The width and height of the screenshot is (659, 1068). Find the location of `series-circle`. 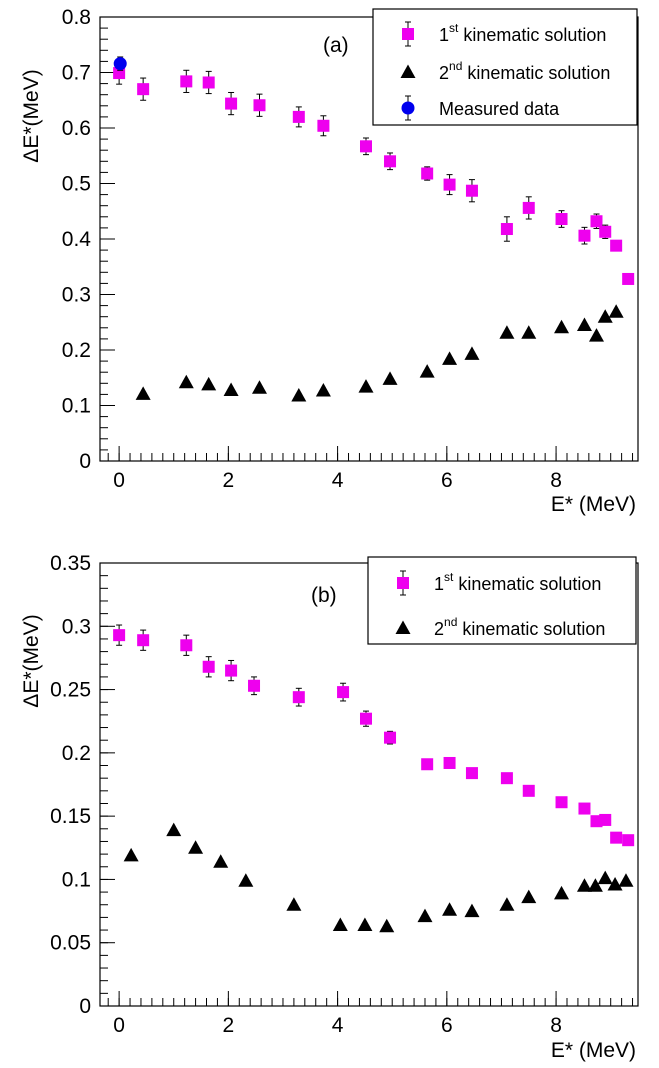

series-circle is located at coordinates (120, 63).